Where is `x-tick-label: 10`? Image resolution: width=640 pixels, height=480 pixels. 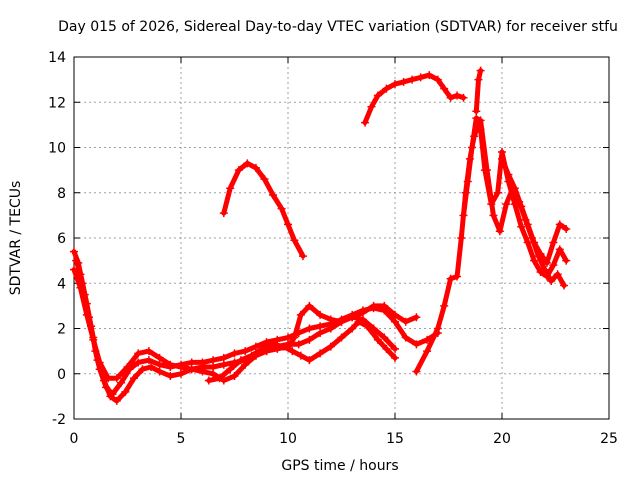
x-tick-label: 10 is located at coordinates (288, 439).